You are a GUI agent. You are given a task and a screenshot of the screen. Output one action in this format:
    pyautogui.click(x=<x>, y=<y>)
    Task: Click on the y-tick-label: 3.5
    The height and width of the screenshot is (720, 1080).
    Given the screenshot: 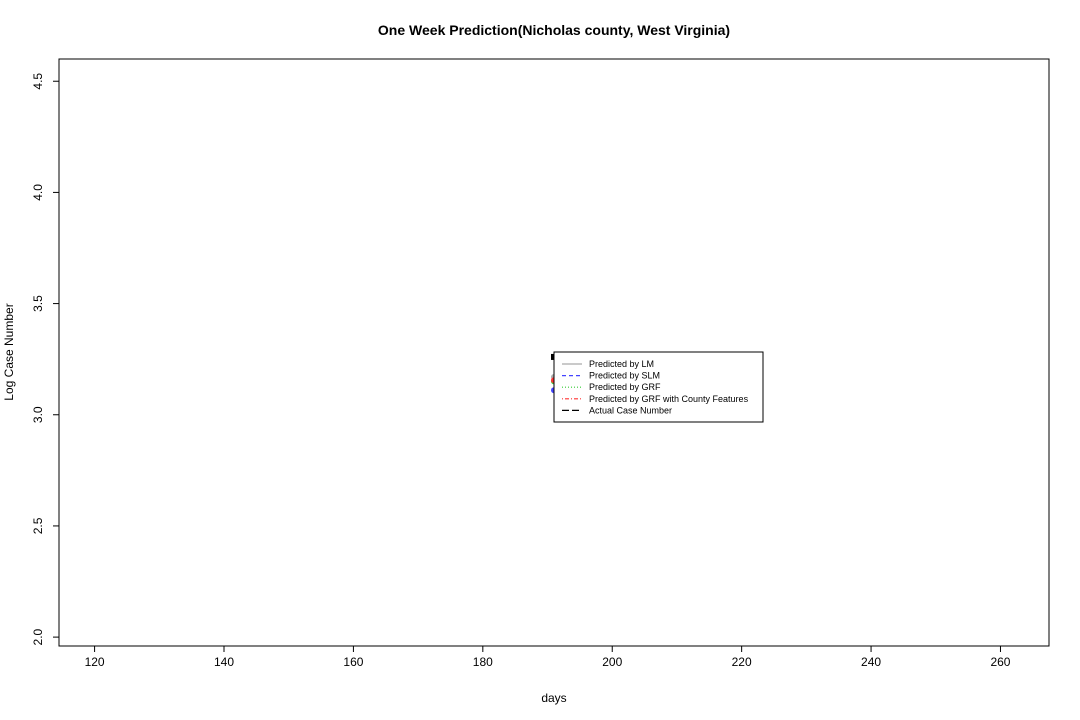 What is the action you would take?
    pyautogui.click(x=38, y=303)
    